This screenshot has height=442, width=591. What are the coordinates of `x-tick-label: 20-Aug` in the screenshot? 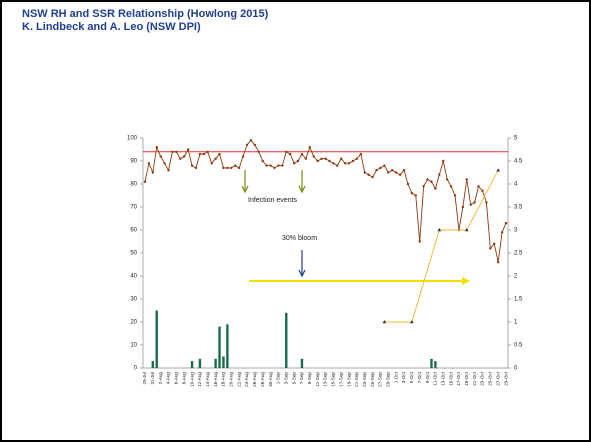 It's located at (231, 379).